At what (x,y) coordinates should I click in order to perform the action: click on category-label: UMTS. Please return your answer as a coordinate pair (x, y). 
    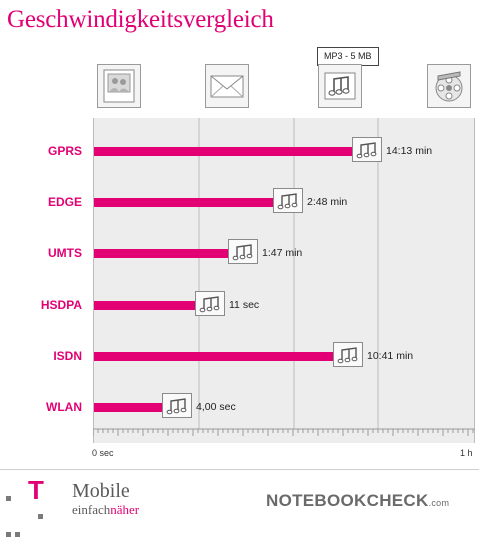
    Looking at the image, I should click on (65, 253).